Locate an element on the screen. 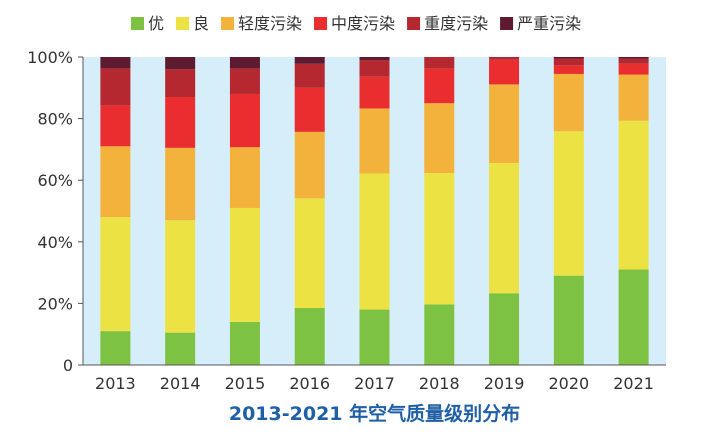 The image size is (704, 443). x-tick-label: 2015 is located at coordinates (245, 383).